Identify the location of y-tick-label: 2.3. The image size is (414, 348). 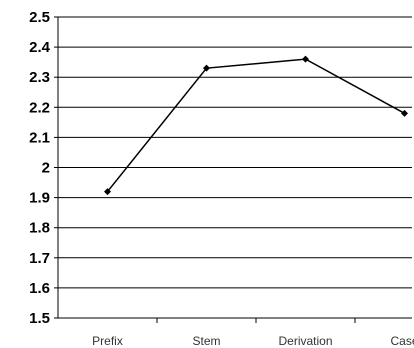
(39, 77).